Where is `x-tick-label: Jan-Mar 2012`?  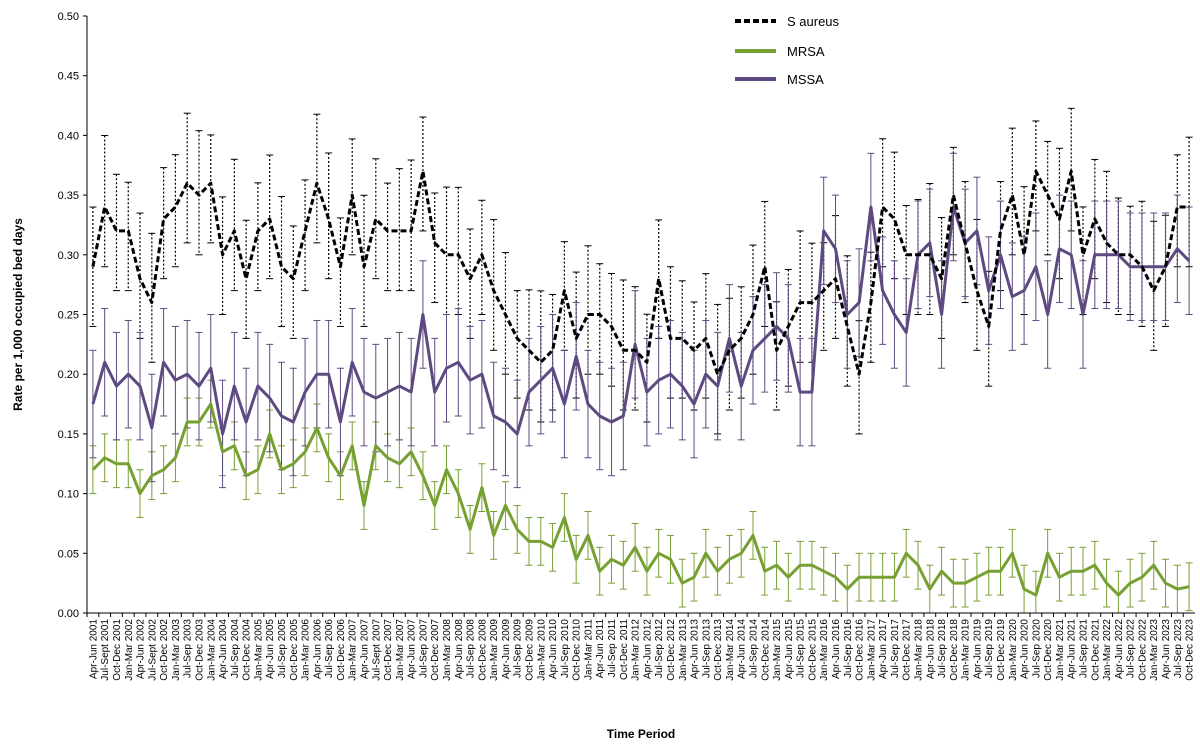 x-tick-label: Jan-Mar 2012 is located at coordinates (636, 650).